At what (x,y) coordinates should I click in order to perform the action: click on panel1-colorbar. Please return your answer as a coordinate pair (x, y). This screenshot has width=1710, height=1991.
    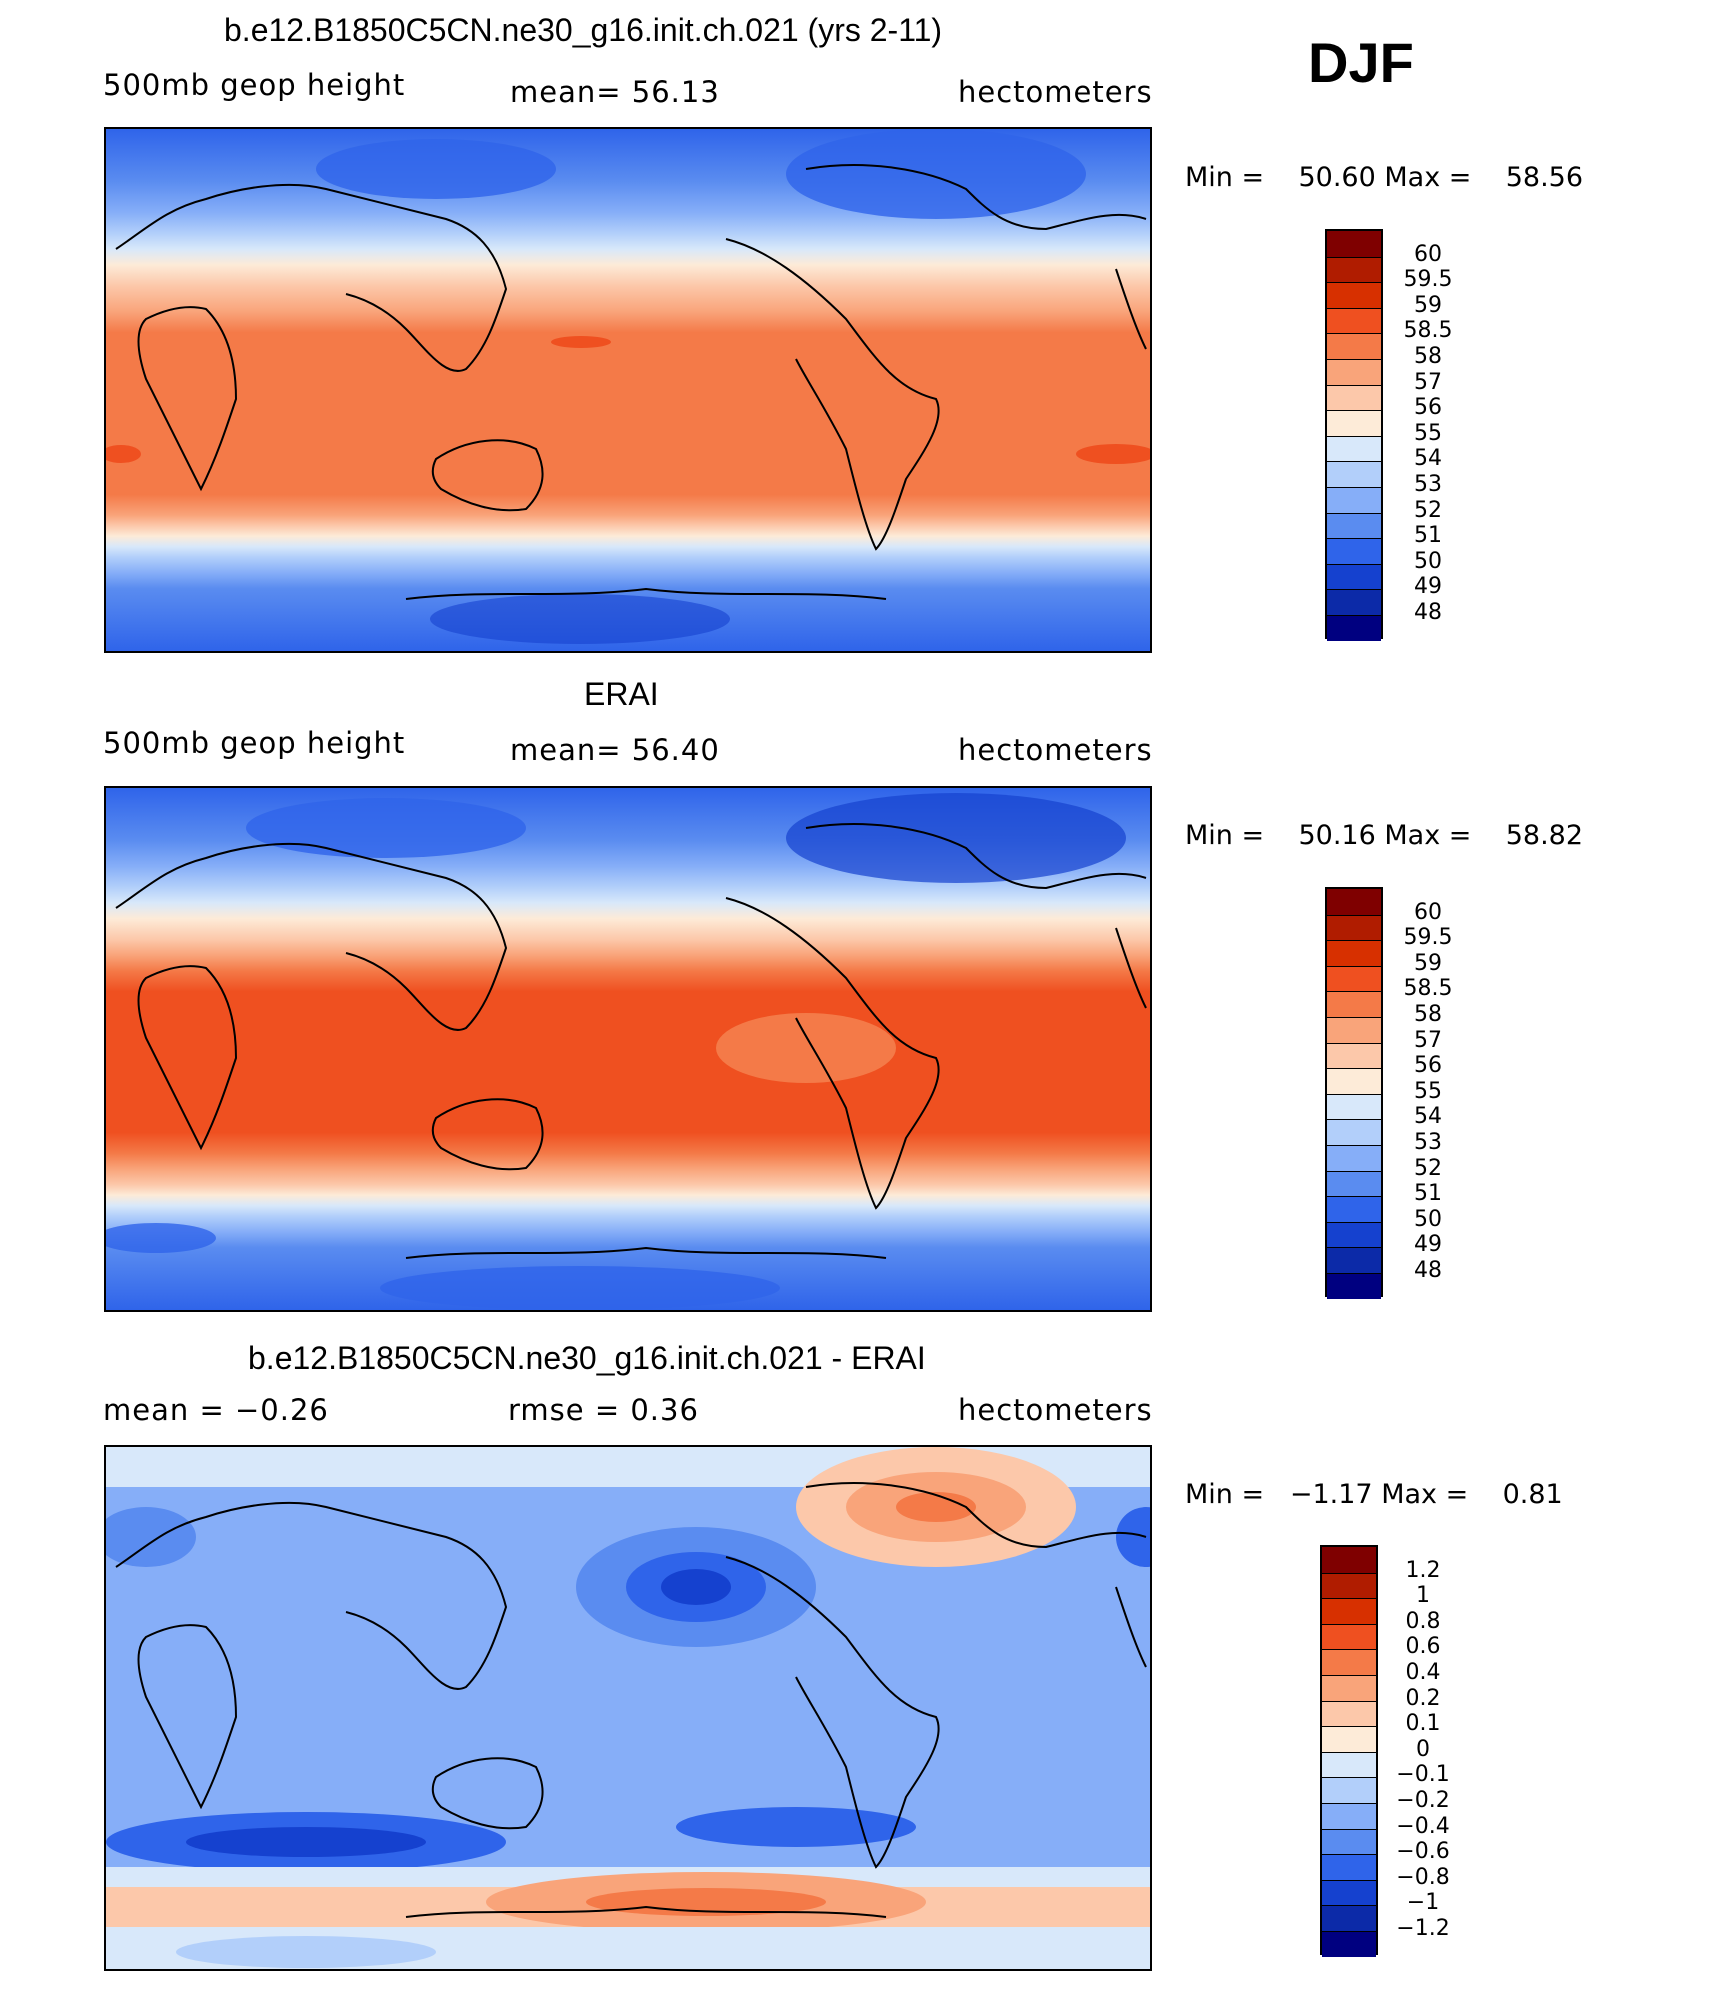
    Looking at the image, I should click on (1354, 435).